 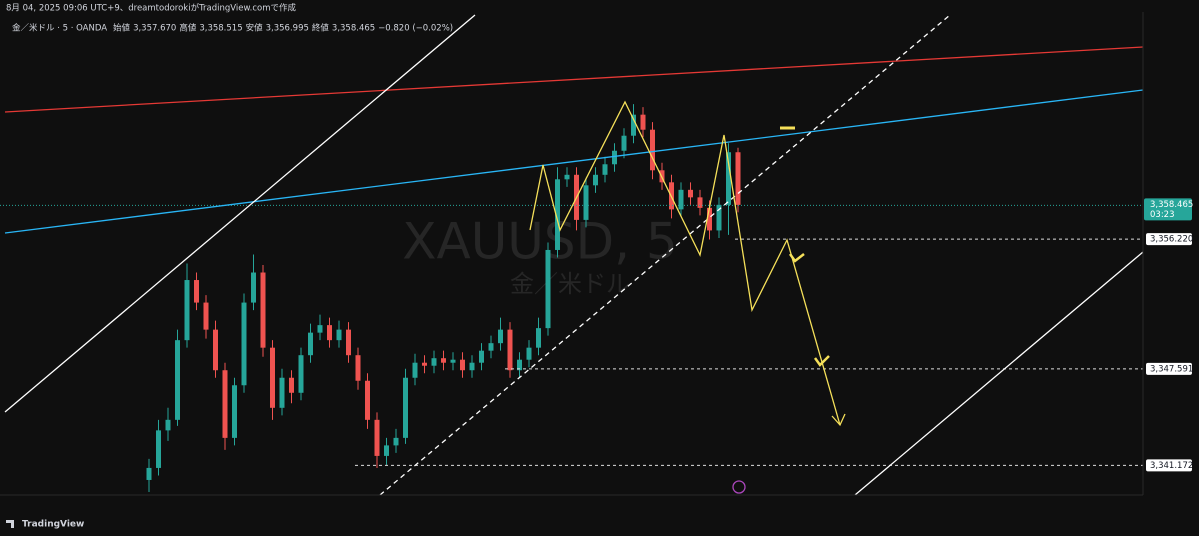 What do you see at coordinates (574, 79) in the screenshot?
I see `trend-line` at bounding box center [574, 79].